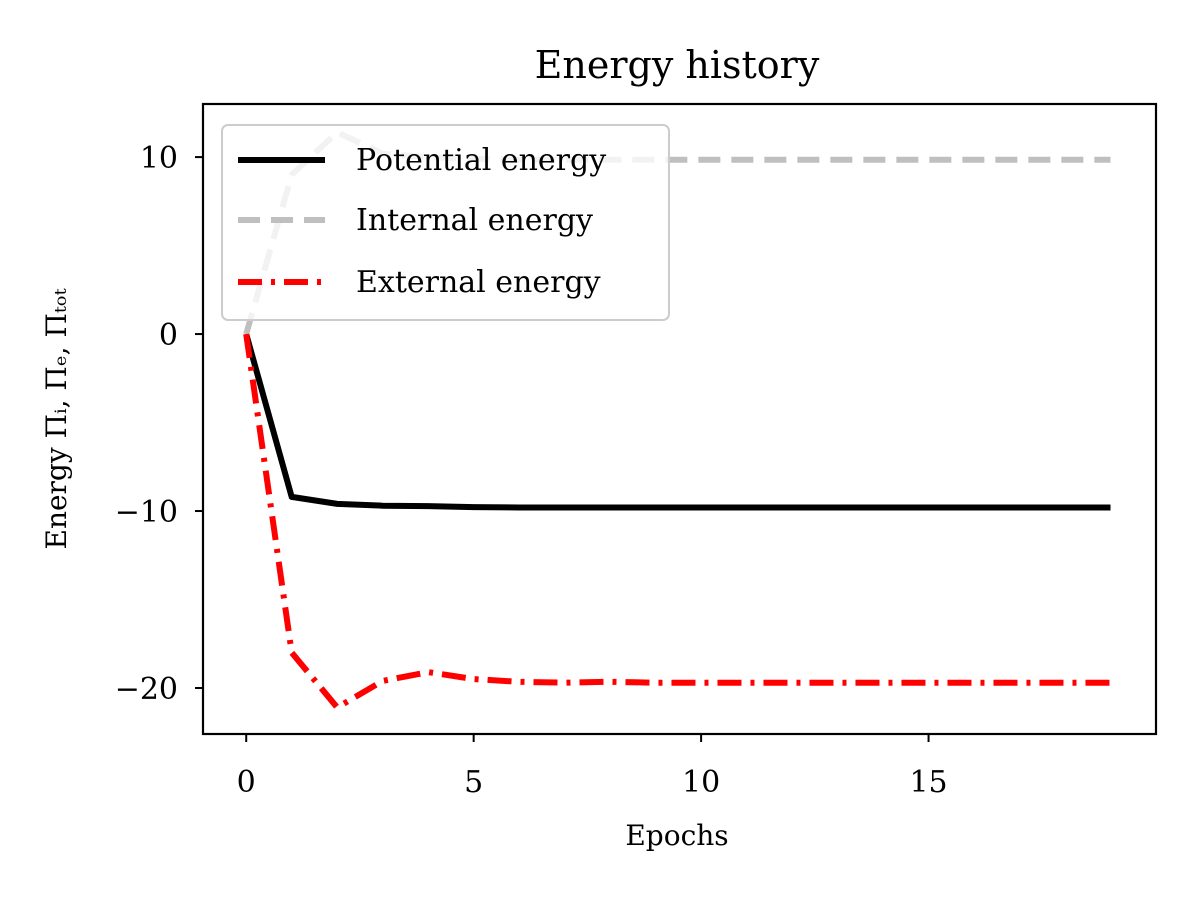  I want to click on chart-title: Energy history, so click(677, 65).